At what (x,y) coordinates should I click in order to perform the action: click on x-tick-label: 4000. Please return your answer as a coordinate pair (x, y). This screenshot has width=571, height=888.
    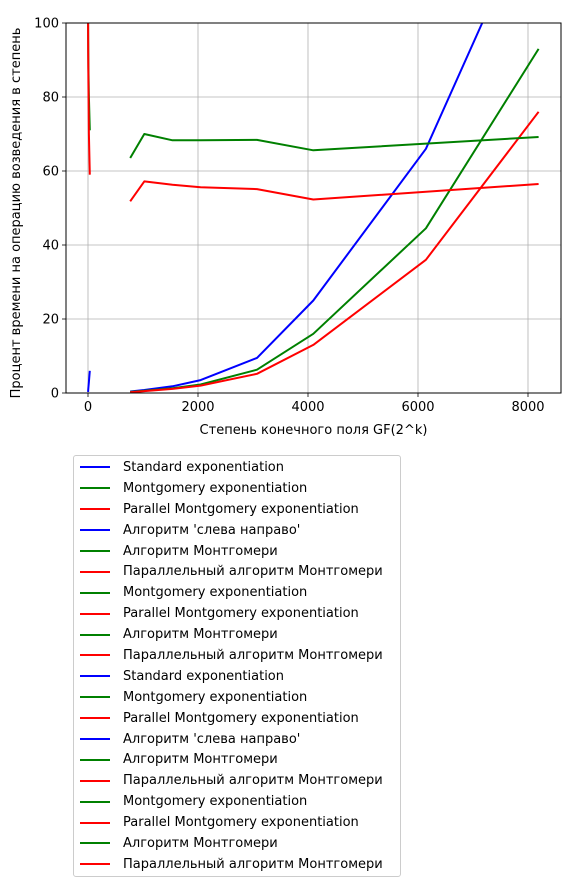
    Looking at the image, I should click on (307, 407).